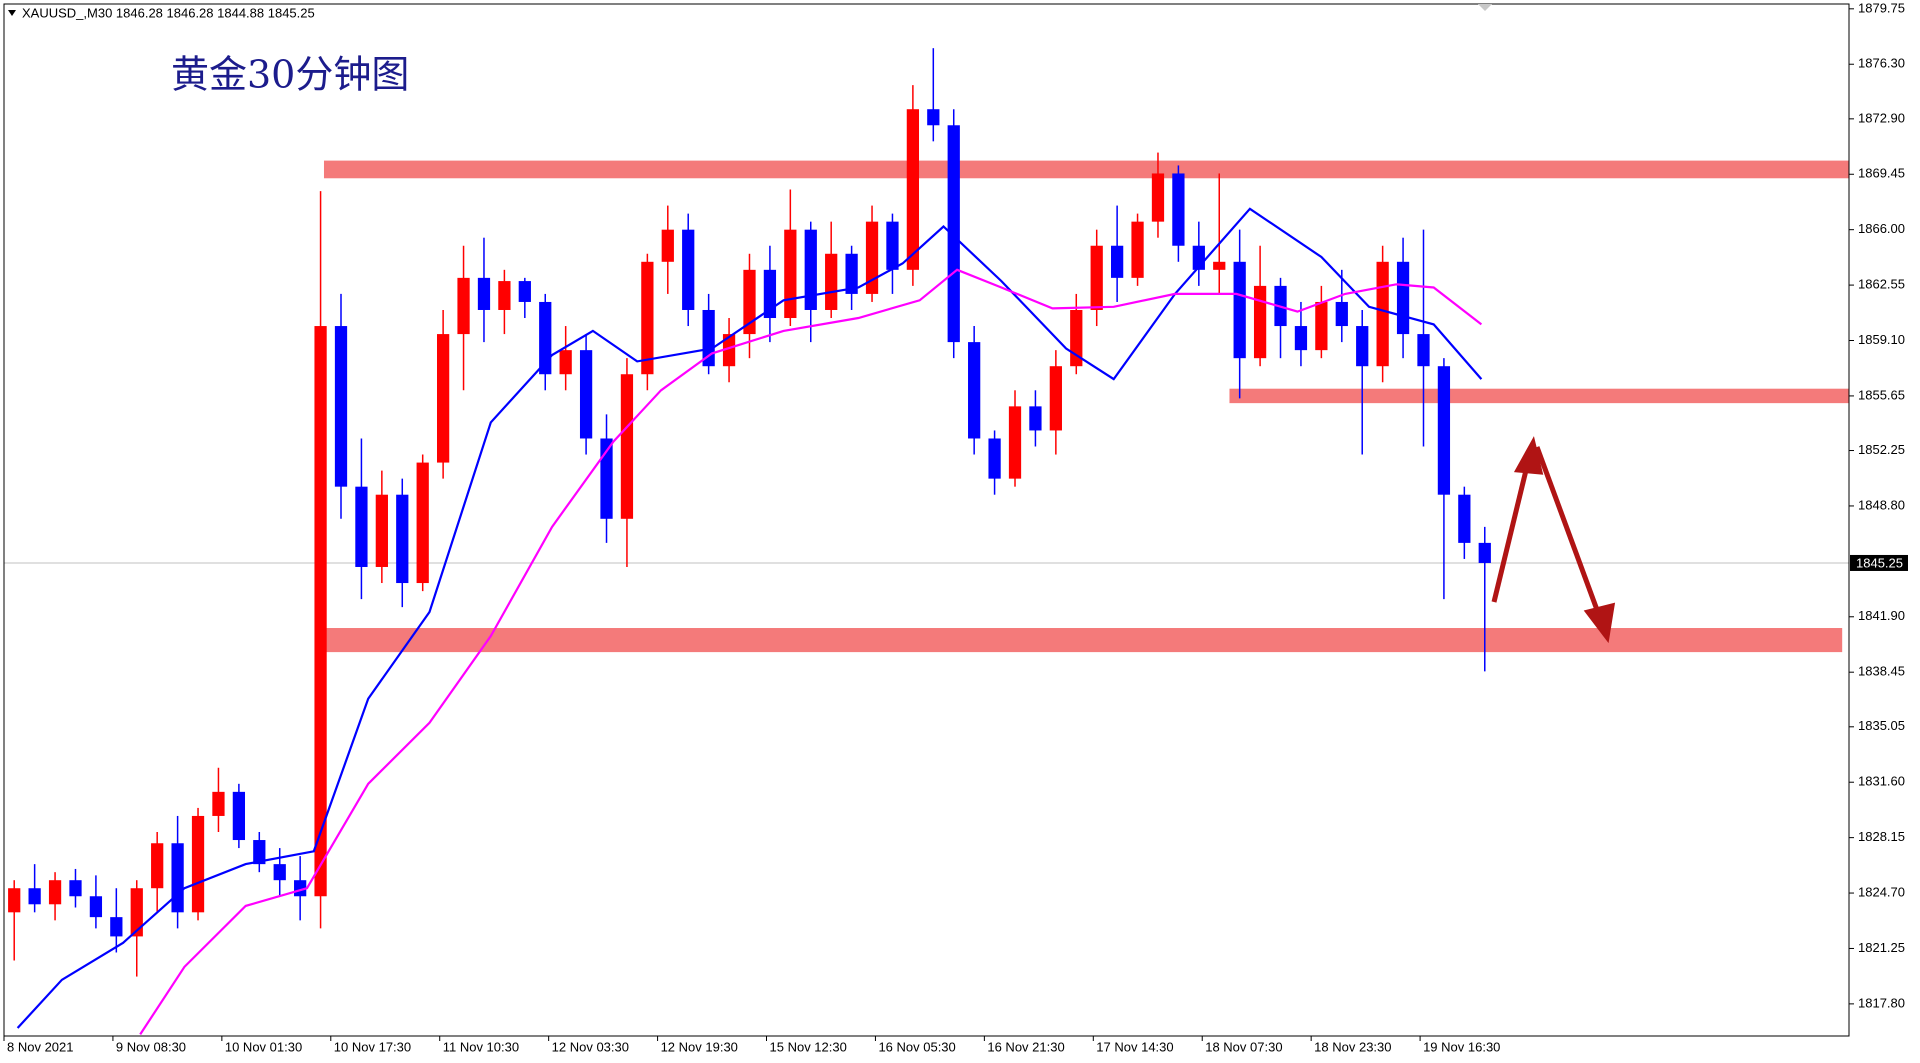 This screenshot has width=1920, height=1063. What do you see at coordinates (1528, 455) in the screenshot?
I see `up-arrow-head` at bounding box center [1528, 455].